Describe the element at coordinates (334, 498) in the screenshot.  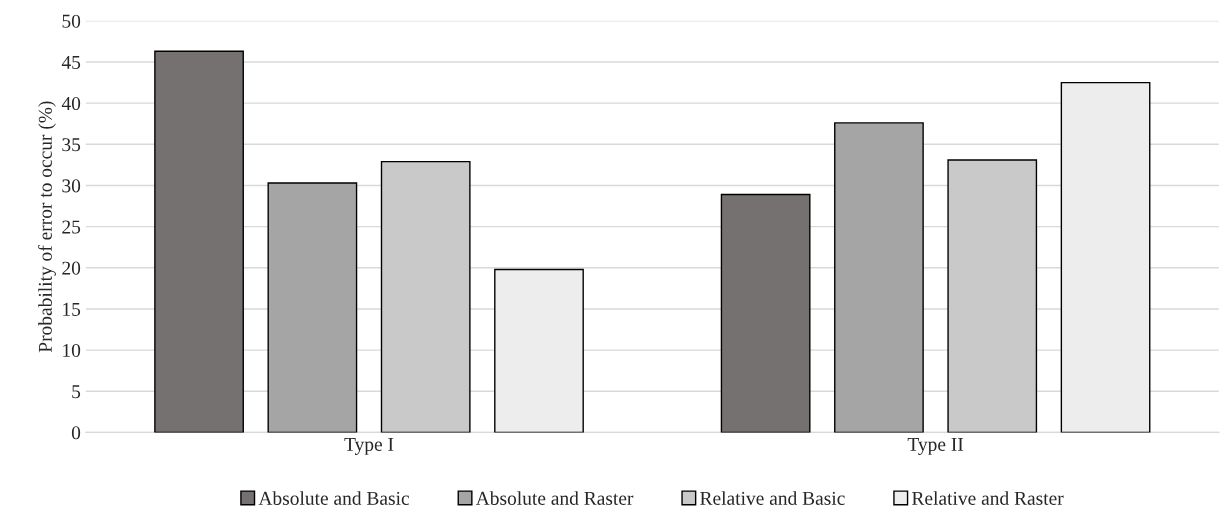
I see `legend-label: Absolute and Basic` at that location.